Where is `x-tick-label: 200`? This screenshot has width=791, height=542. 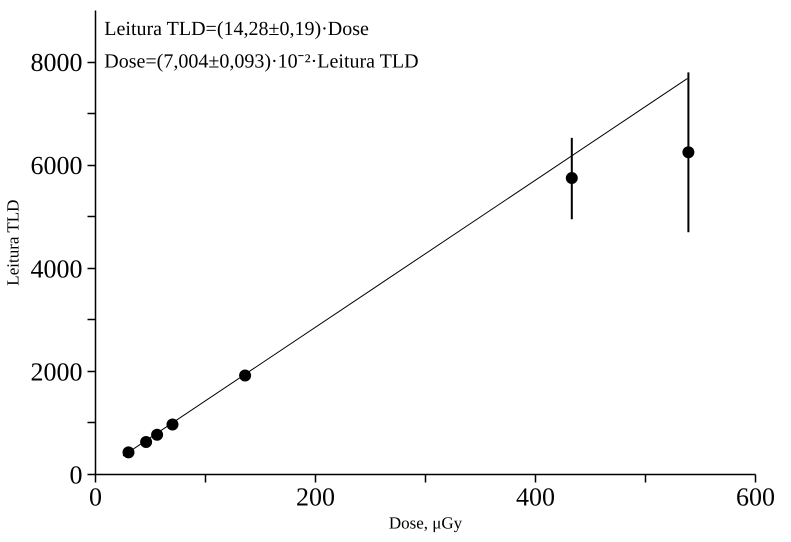 x-tick-label: 200 is located at coordinates (315, 497).